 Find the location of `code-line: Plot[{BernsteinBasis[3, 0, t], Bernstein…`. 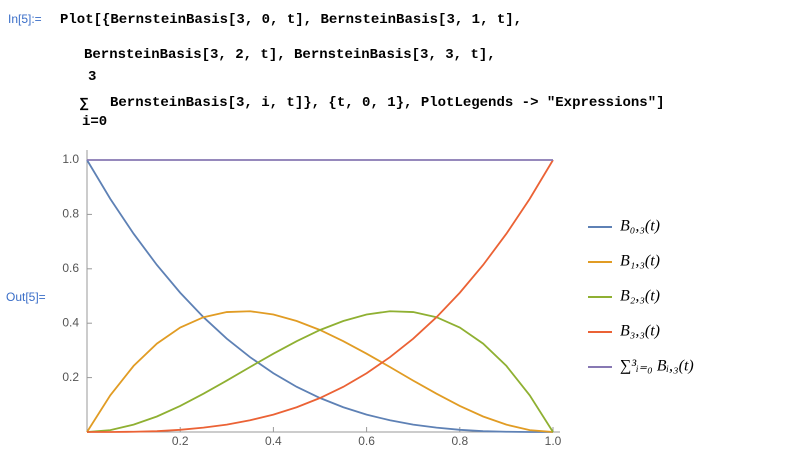

code-line: Plot[{BernsteinBasis[3, 0, t], Bernstein… is located at coordinates (291, 20).